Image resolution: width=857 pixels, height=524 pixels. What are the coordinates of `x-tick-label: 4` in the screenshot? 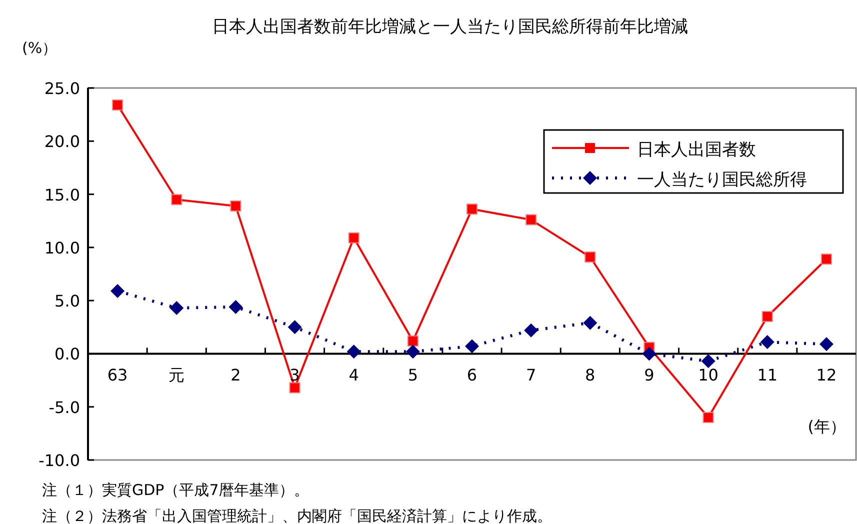 It's located at (353, 375).